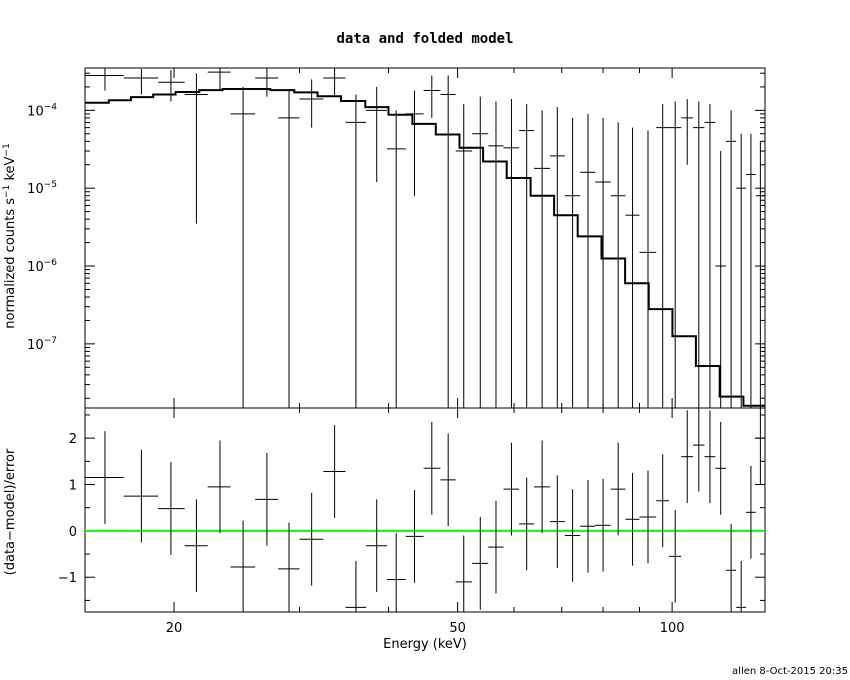 The width and height of the screenshot is (850, 680). What do you see at coordinates (10, 235) in the screenshot?
I see `top-y-axis-label: normalized counts s−1 keV−1` at bounding box center [10, 235].